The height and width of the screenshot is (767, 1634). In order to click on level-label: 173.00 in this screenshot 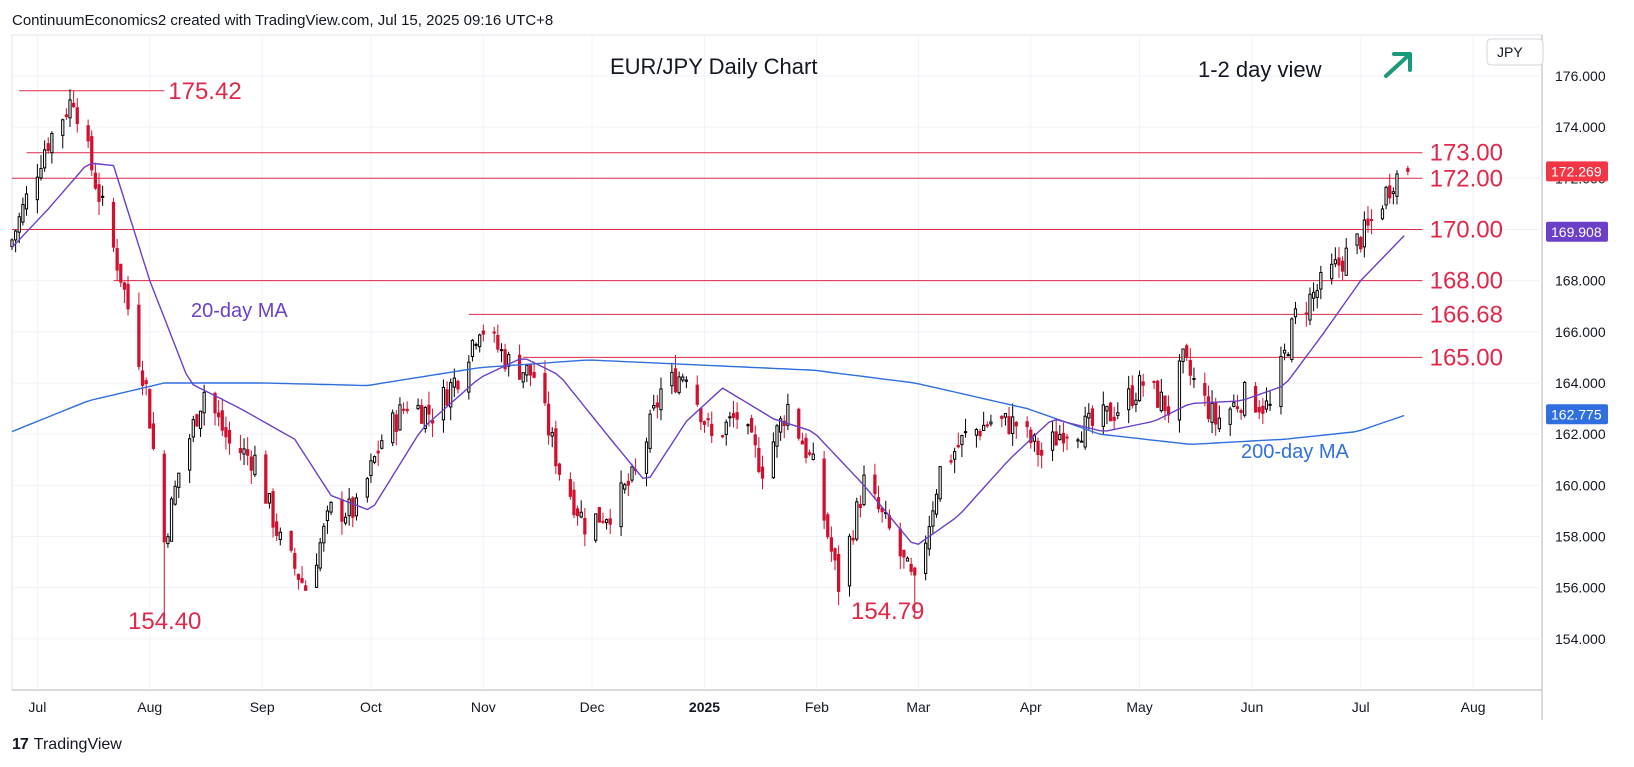, I will do `click(1466, 153)`.